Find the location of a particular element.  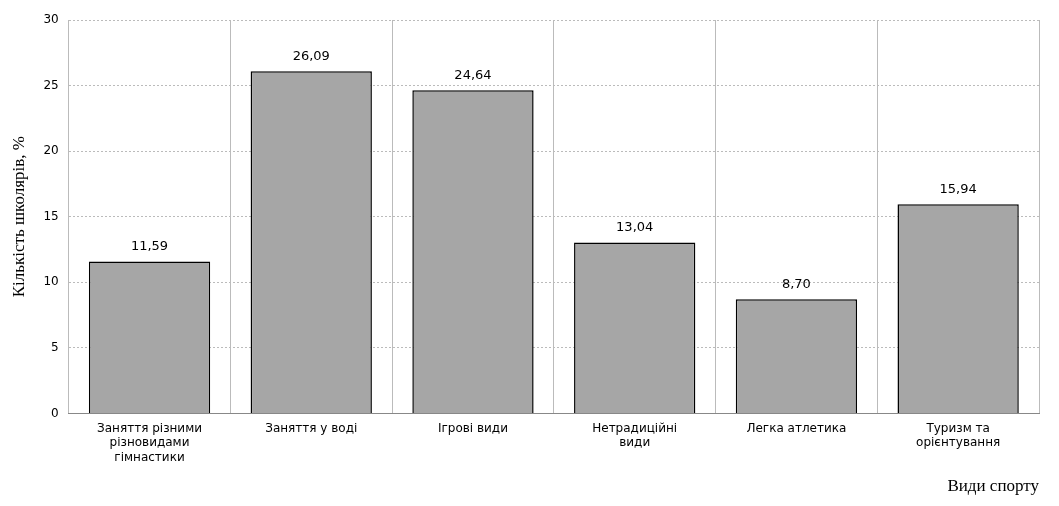

y-tick-label: 0 is located at coordinates (55, 412).